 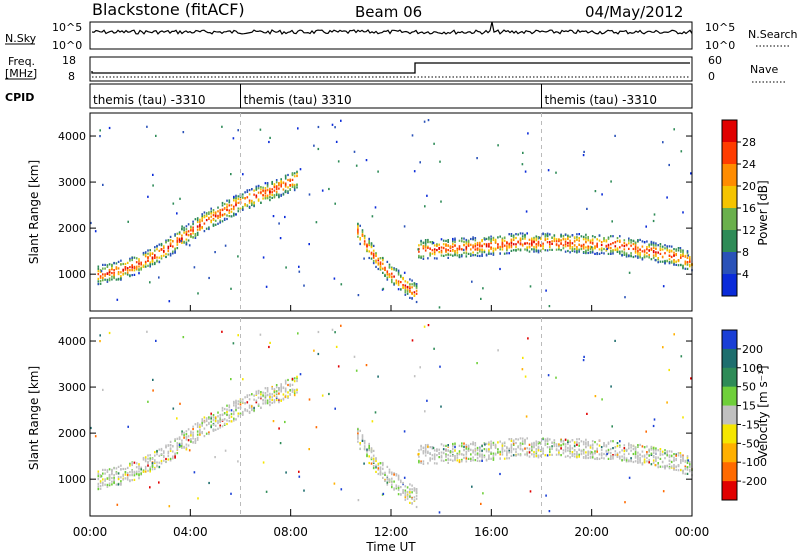 I want to click on colorbar-segment, so click(x=729, y=153).